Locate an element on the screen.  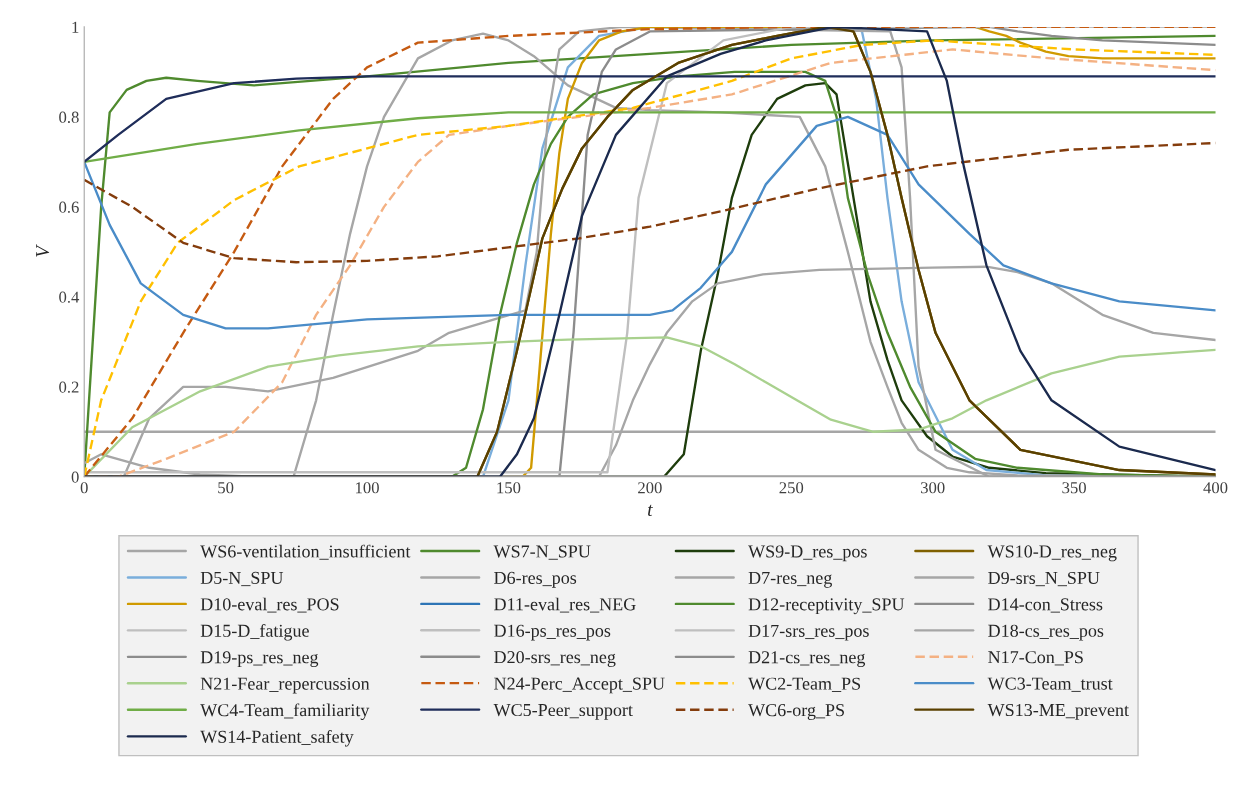
legend-label: D17-srs_res_pos is located at coordinates (808, 632).